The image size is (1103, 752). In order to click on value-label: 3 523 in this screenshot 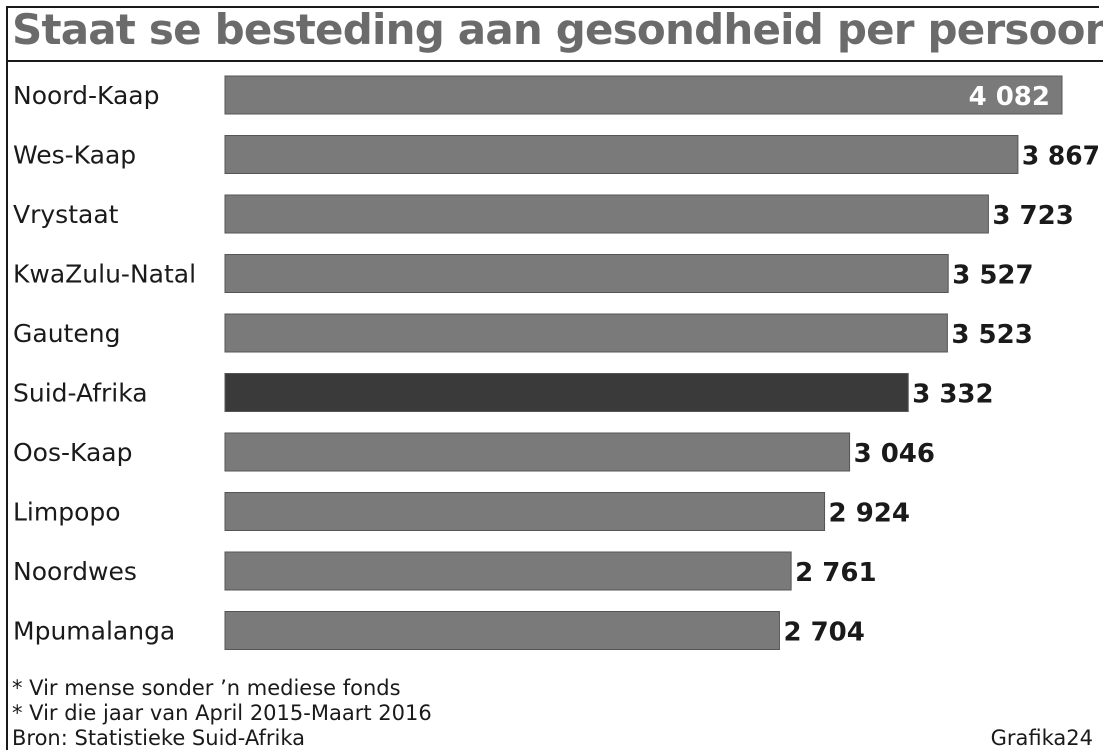, I will do `click(991, 335)`.